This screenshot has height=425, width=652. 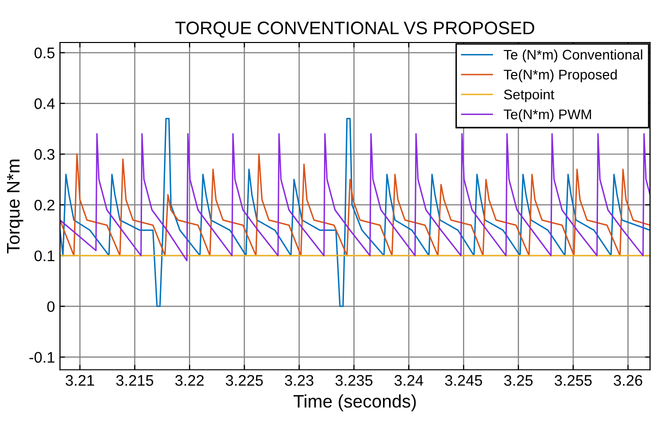 I want to click on x-tick-label: 3.26, so click(x=628, y=380).